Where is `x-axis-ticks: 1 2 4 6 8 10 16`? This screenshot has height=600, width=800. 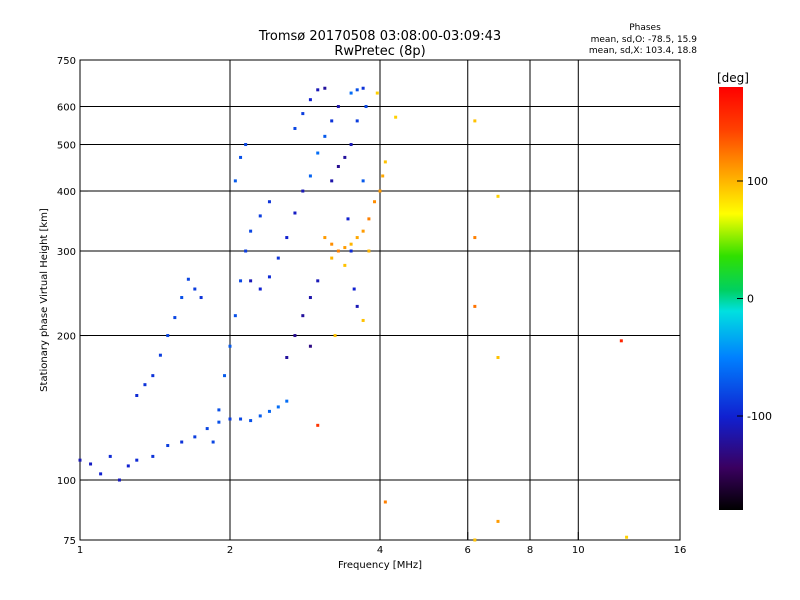 x-axis-ticks: 1 2 4 6 8 10 16 is located at coordinates (382, 544).